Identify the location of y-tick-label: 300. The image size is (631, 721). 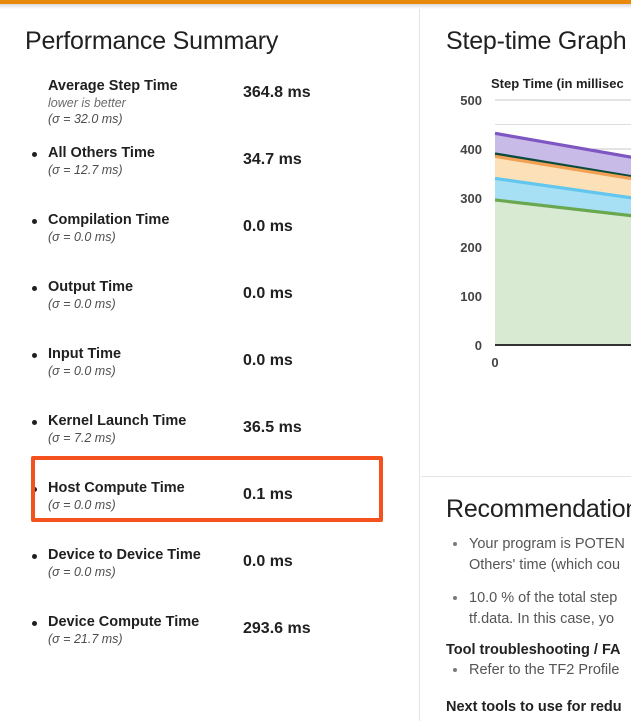
(471, 198).